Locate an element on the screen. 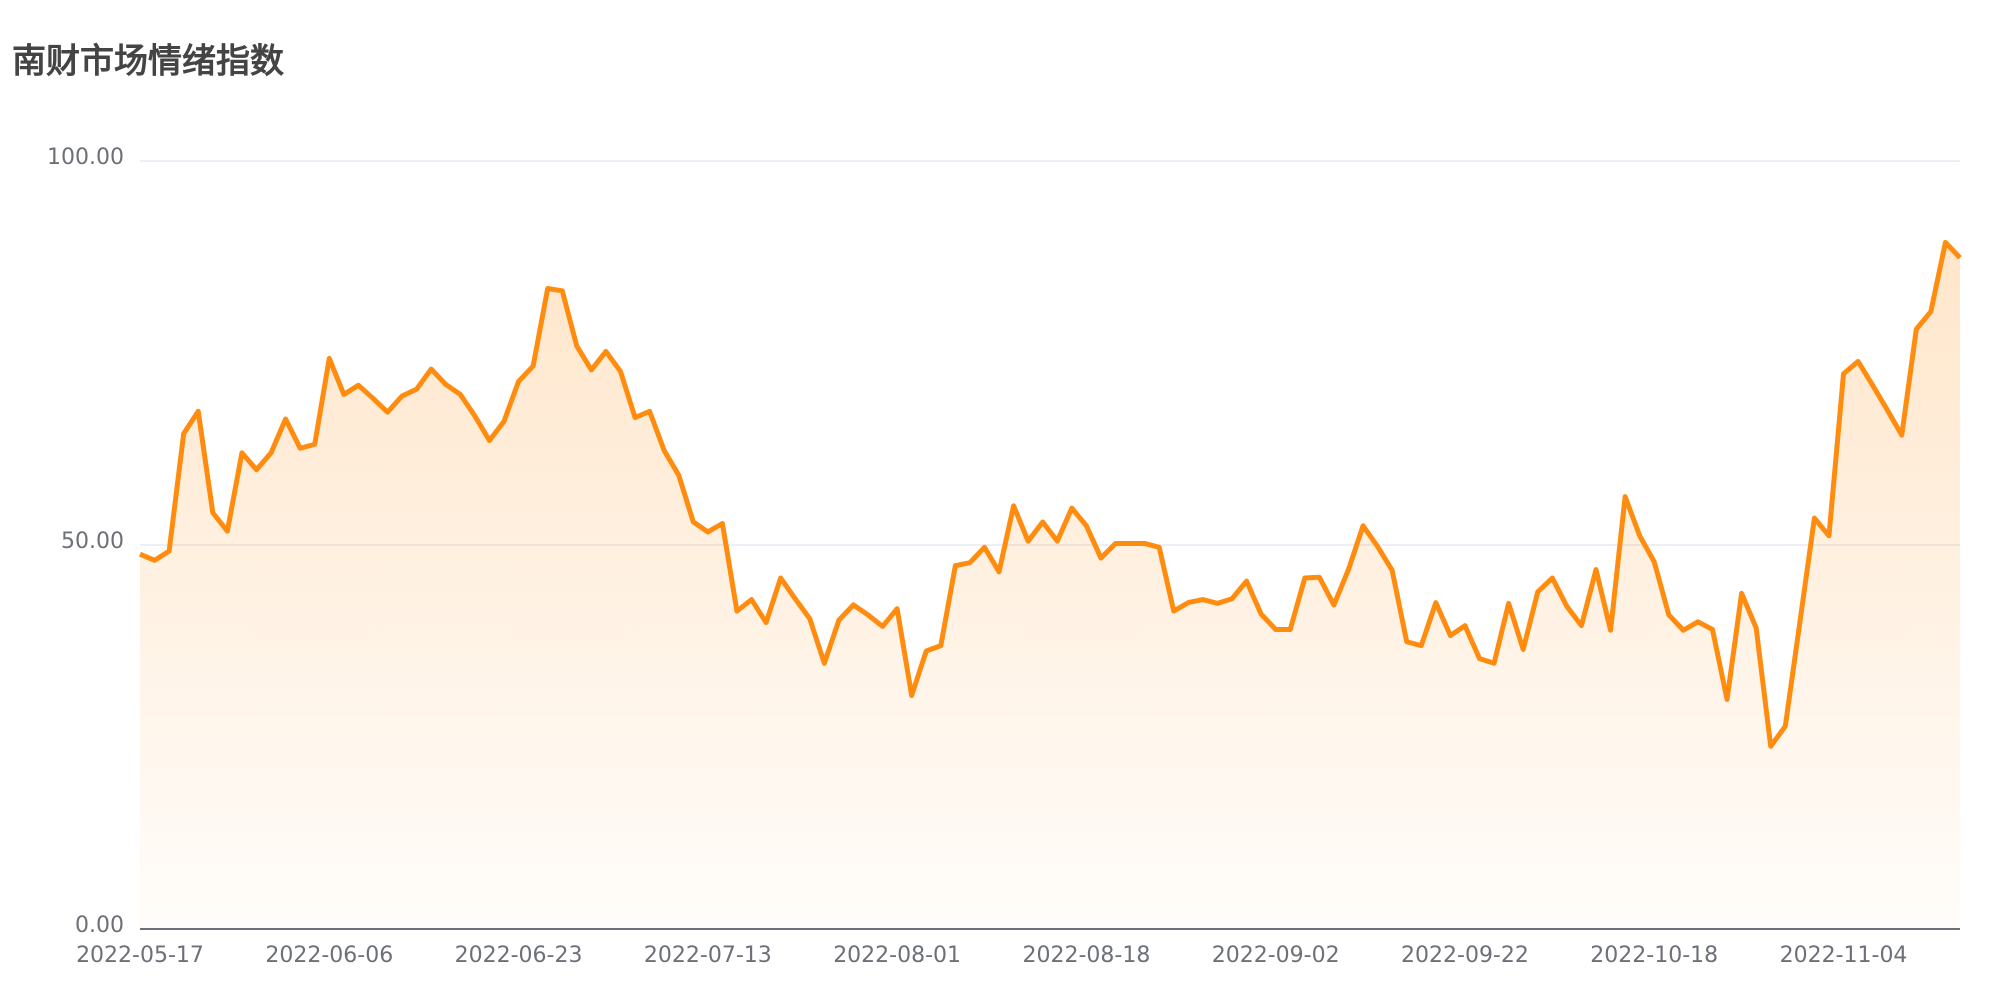 This screenshot has width=2000, height=1000. x-tick-label: 2022-09-02 is located at coordinates (1276, 955).